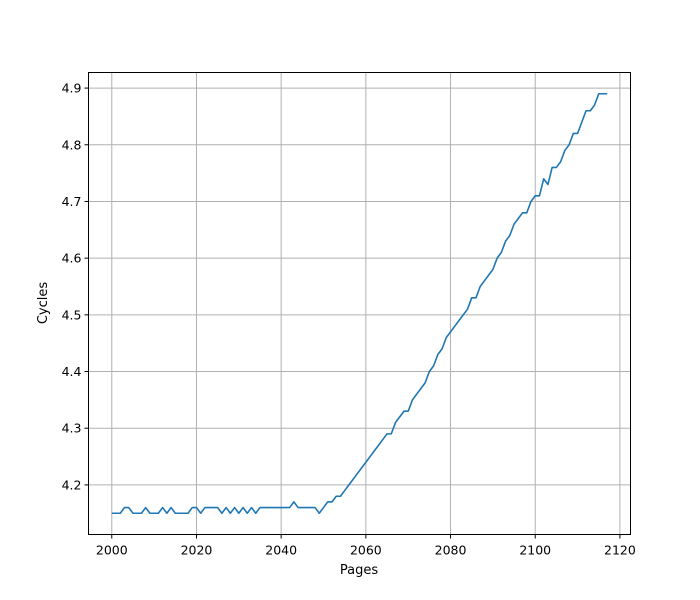 Image resolution: width=700 pixels, height=600 pixels. What do you see at coordinates (620, 550) in the screenshot?
I see `x-tick-label: 2120` at bounding box center [620, 550].